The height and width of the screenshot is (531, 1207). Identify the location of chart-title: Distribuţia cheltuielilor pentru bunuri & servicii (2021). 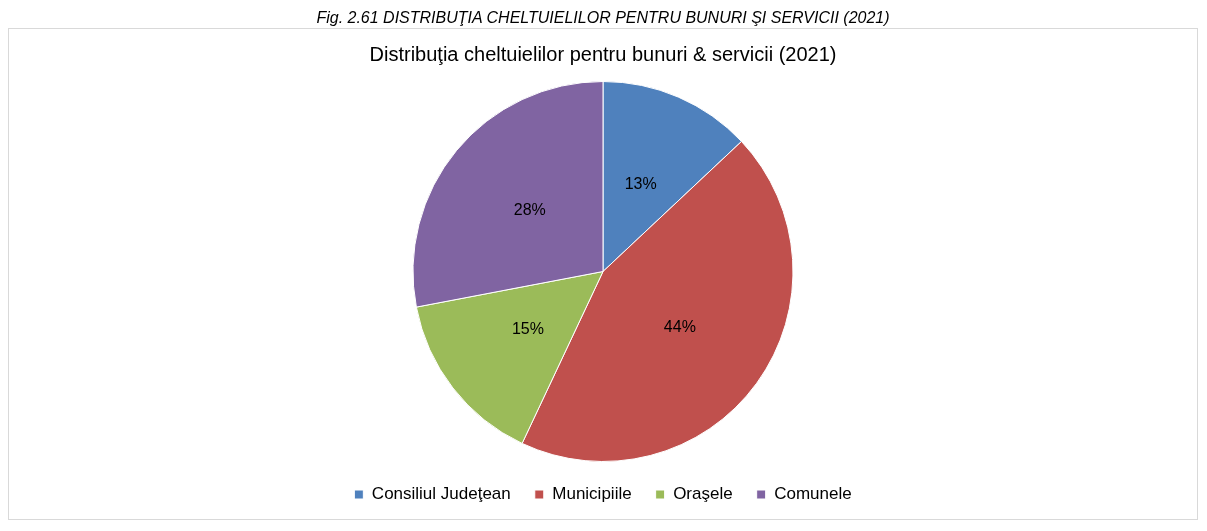
(603, 53).